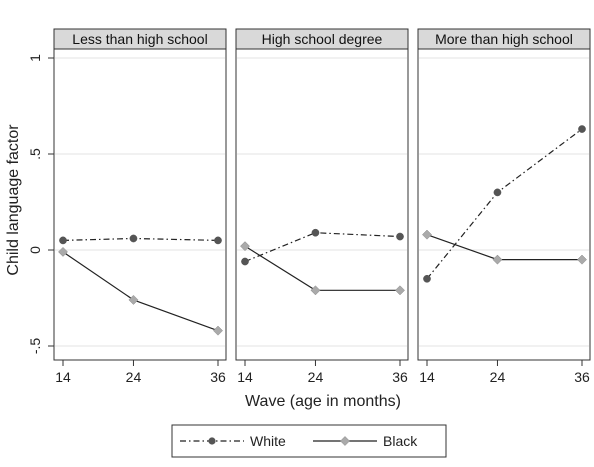 The image size is (594, 467). Describe the element at coordinates (323, 401) in the screenshot. I see `x-axis-title: Wave (age in months)` at that location.